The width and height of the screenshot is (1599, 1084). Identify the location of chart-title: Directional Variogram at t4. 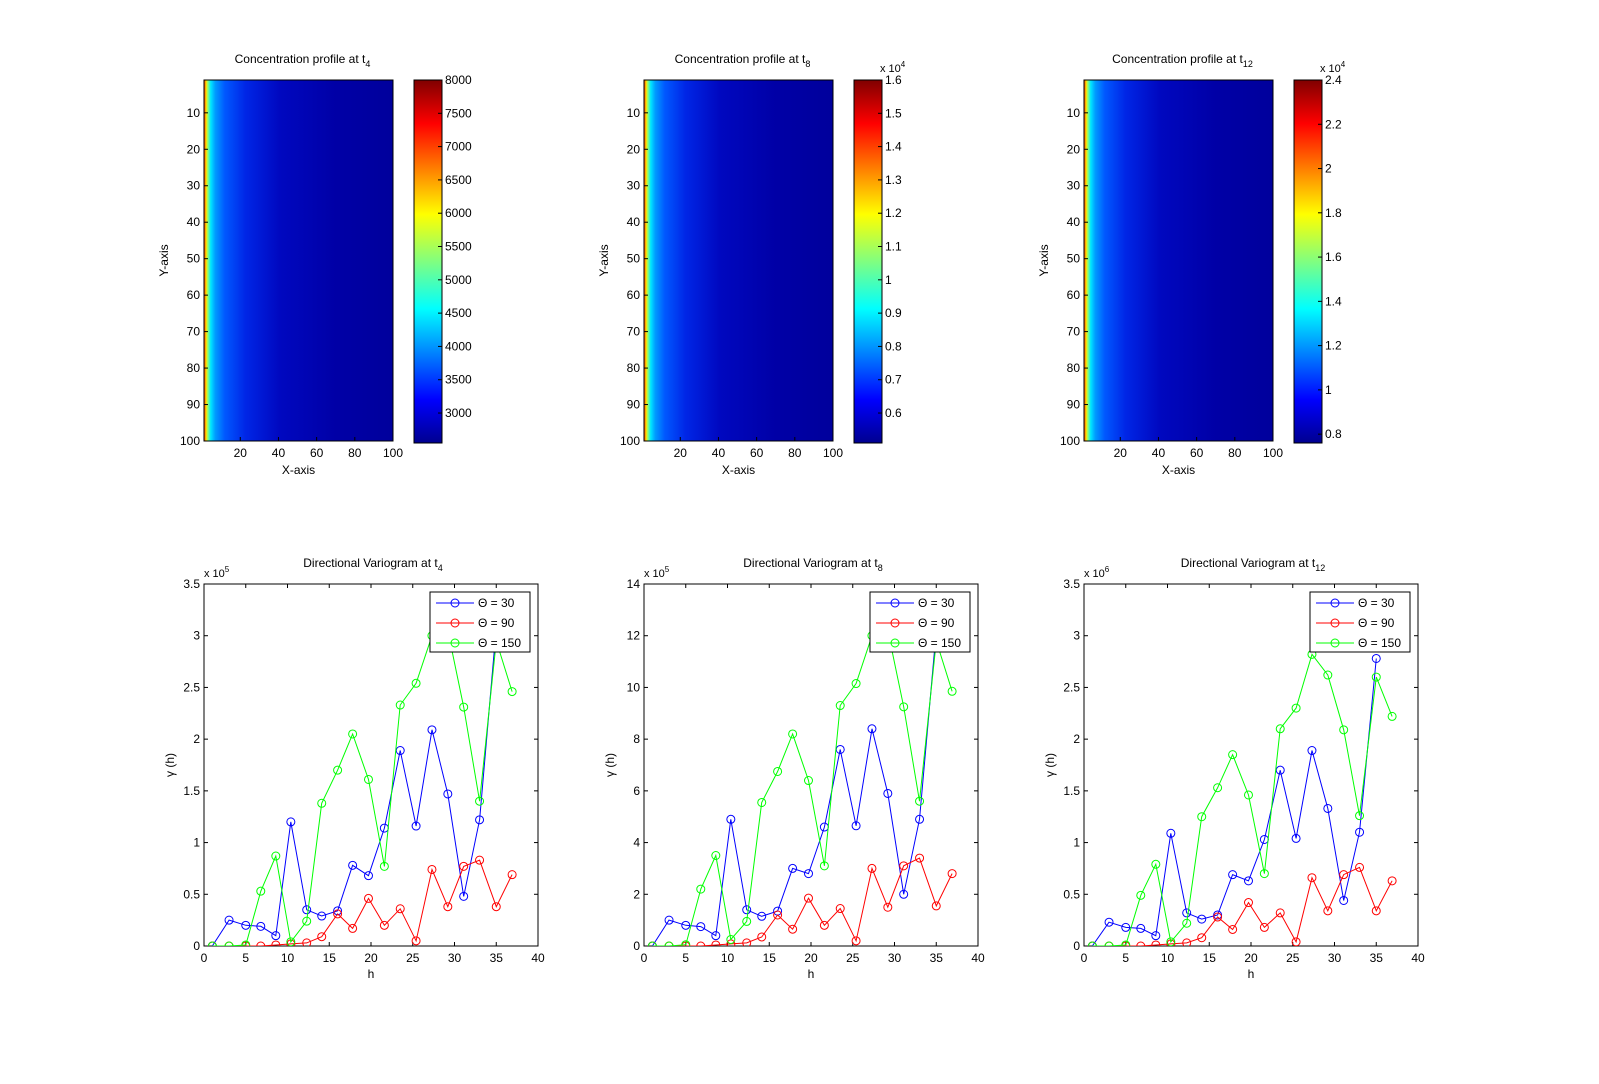
(373, 564).